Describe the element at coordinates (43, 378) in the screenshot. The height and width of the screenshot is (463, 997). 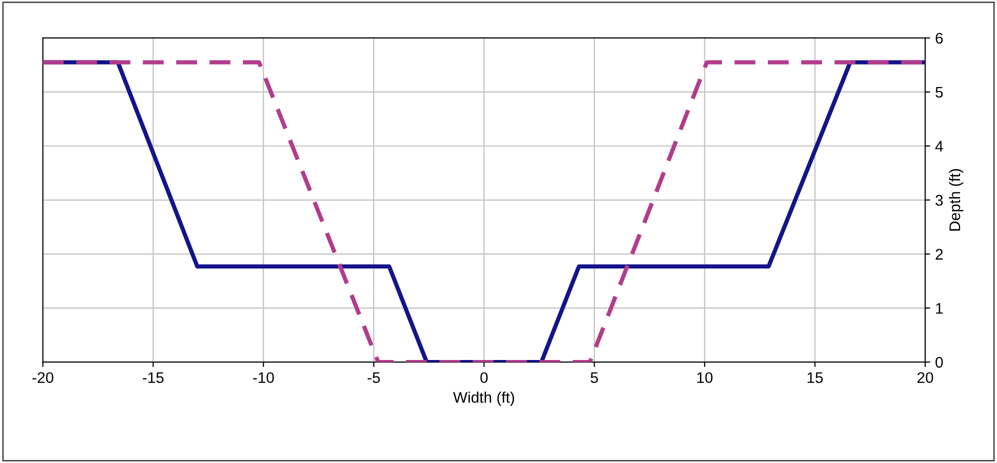
I see `x-tick-label: -20` at that location.